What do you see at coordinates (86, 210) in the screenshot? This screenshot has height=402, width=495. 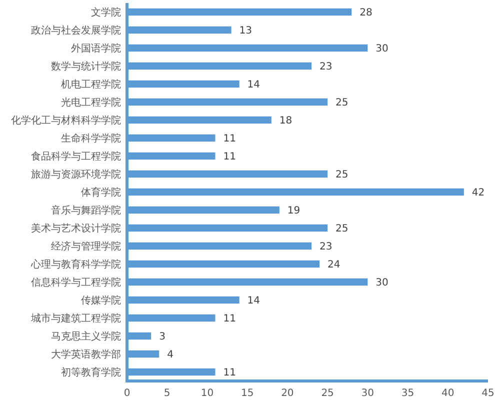 I see `y-tick-label: 音乐与舞蹈学院` at bounding box center [86, 210].